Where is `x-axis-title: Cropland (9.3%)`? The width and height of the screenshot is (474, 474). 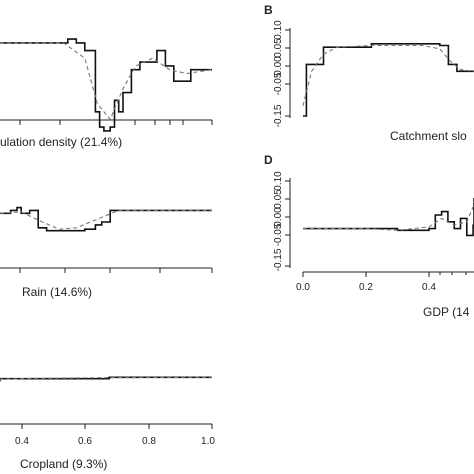
x-axis-title: Cropland (9.3%) is located at coordinates (63, 464).